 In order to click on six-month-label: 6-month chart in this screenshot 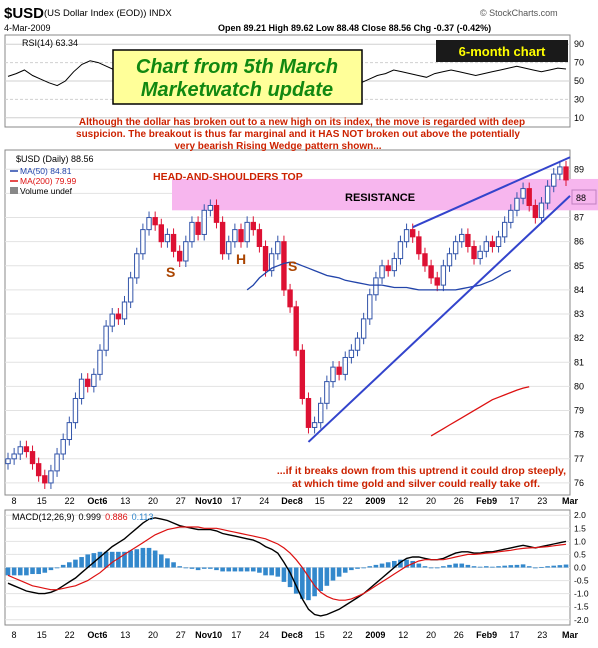, I will do `click(502, 51)`.